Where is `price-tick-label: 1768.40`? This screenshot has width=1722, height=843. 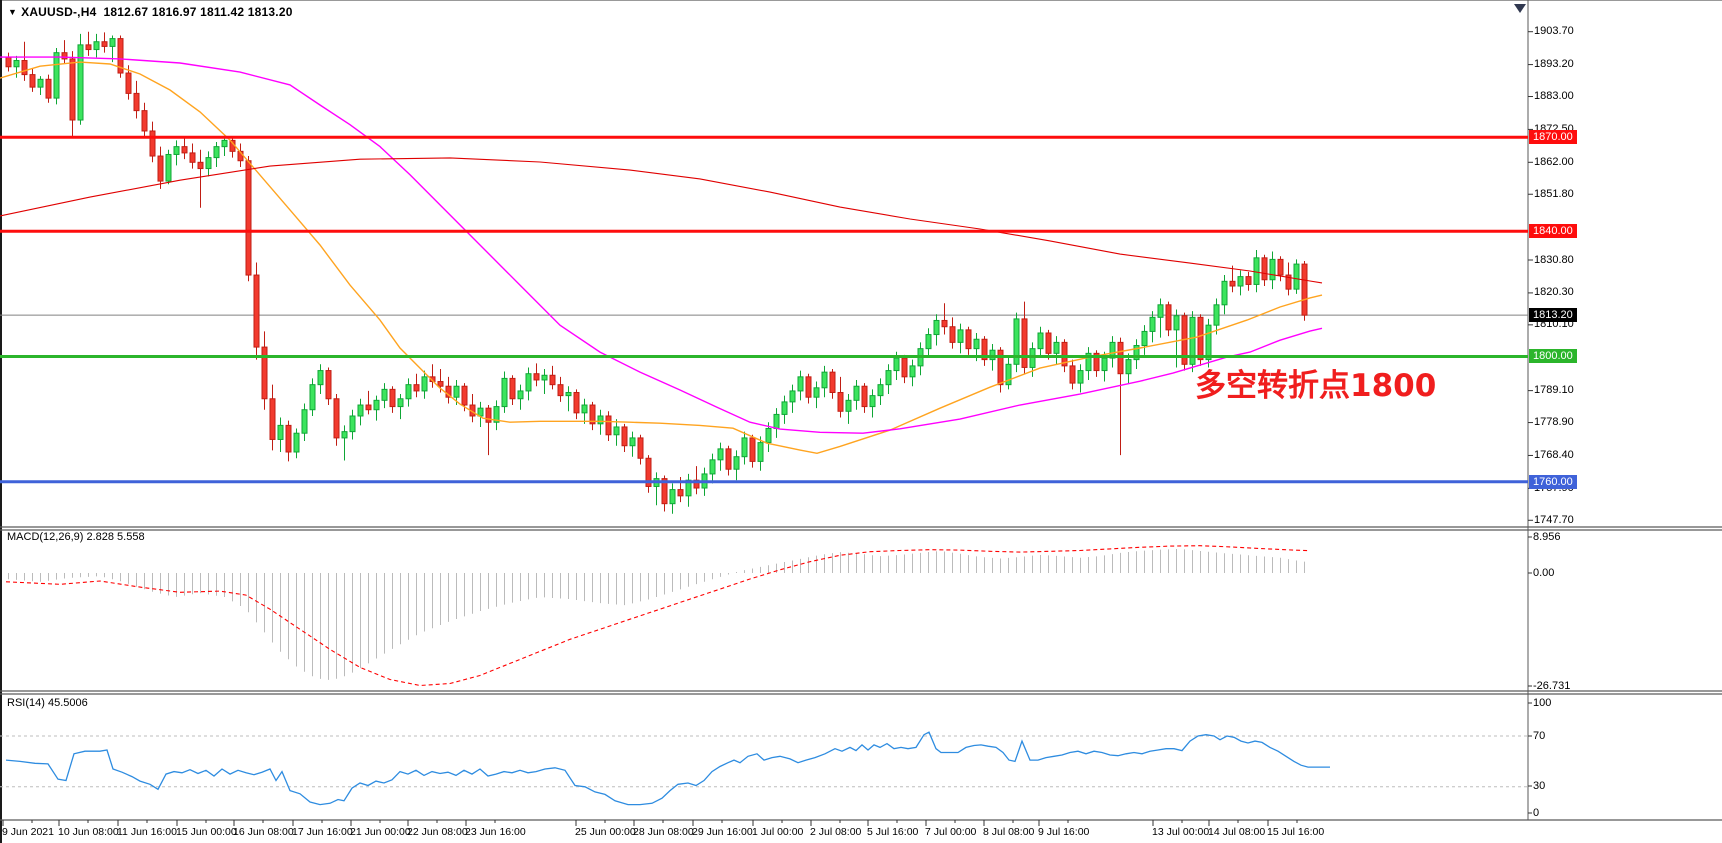 price-tick-label: 1768.40 is located at coordinates (1554, 454).